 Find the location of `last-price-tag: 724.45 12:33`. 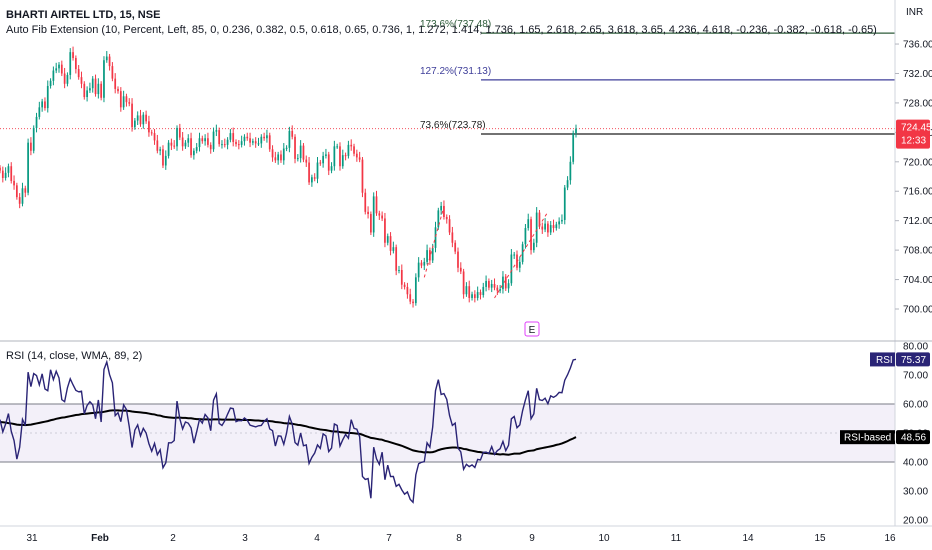

last-price-tag: 724.45 12:33 is located at coordinates (914, 134).